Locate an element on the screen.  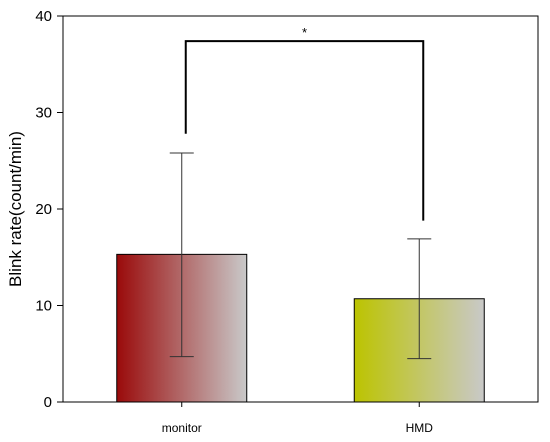
x-axis-labels: monitor HMD is located at coordinates (298, 418).